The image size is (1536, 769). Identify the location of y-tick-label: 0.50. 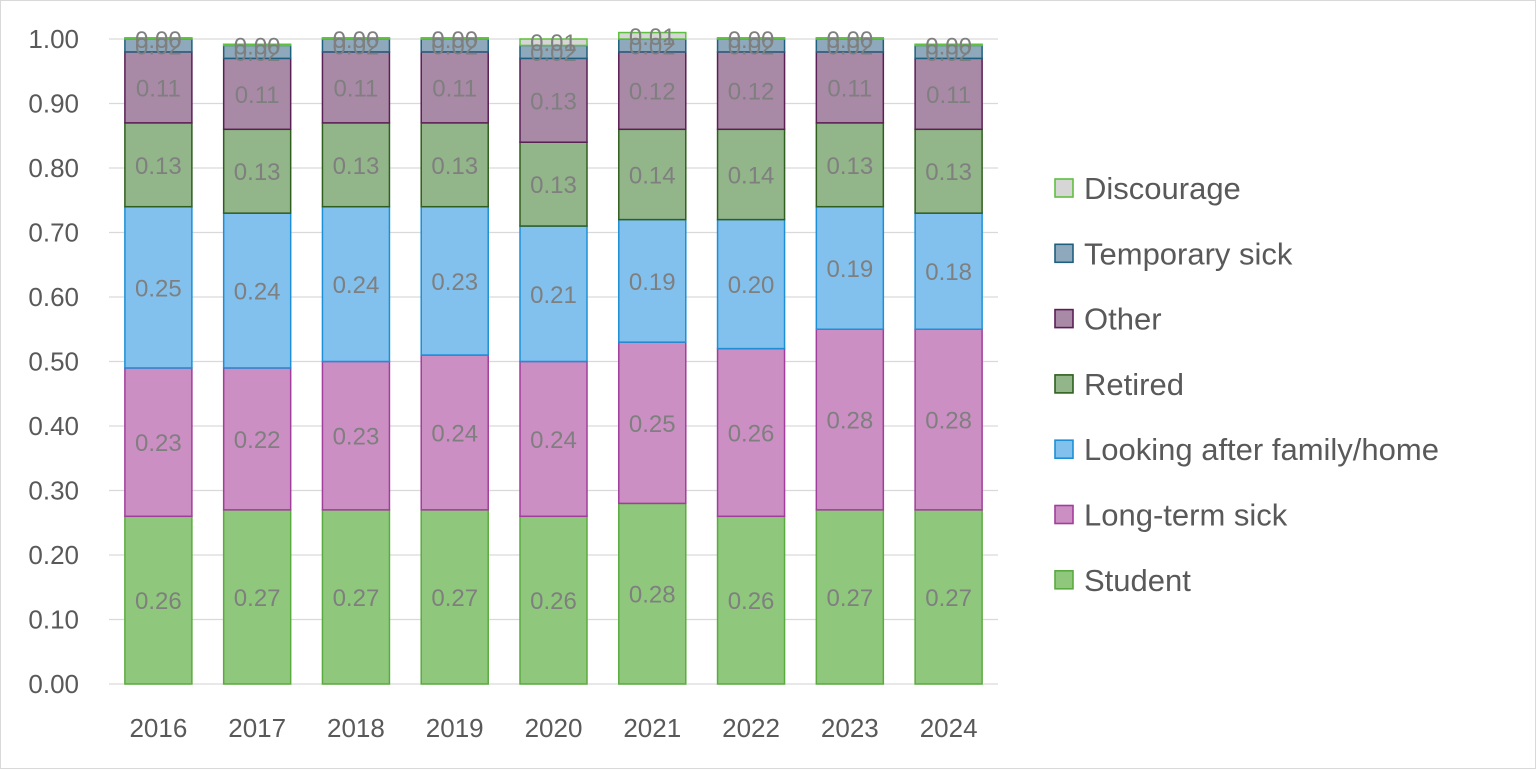
(53, 362).